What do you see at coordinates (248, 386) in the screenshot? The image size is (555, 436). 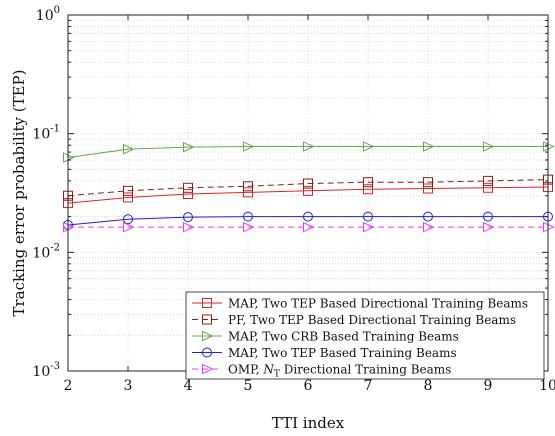 I see `x-tick-label: 5` at bounding box center [248, 386].